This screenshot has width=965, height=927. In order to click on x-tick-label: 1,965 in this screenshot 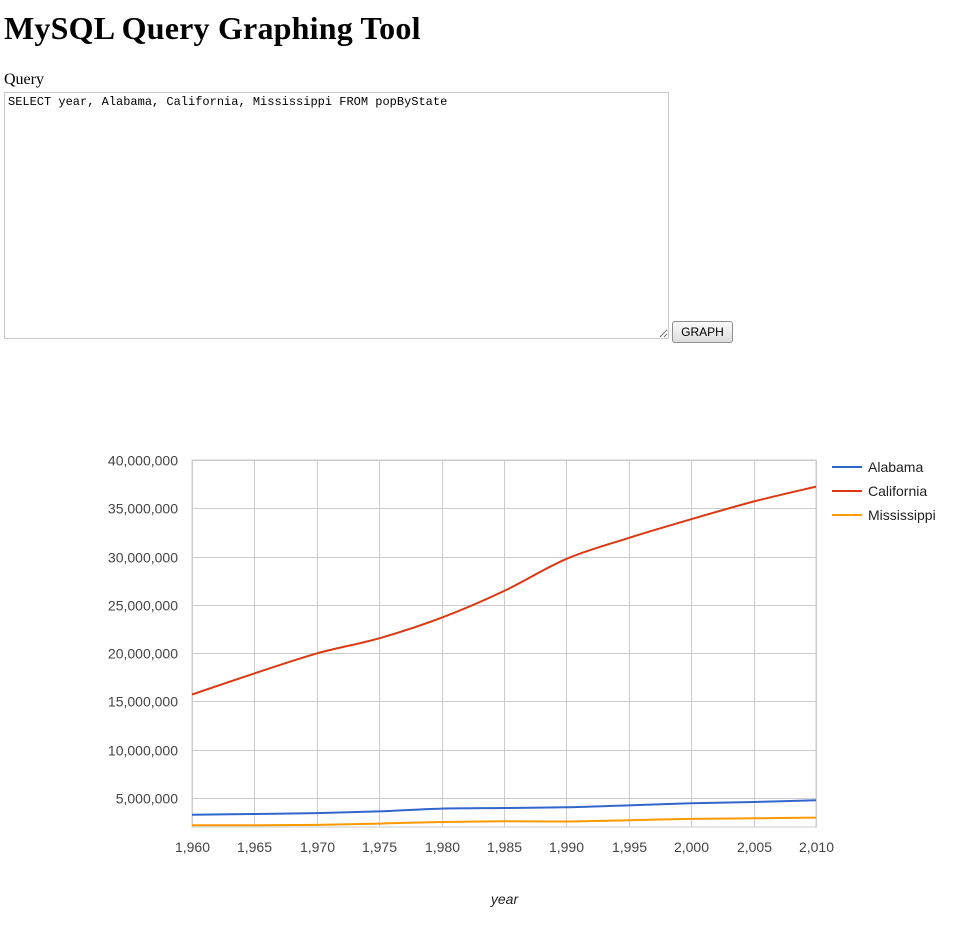, I will do `click(254, 847)`.